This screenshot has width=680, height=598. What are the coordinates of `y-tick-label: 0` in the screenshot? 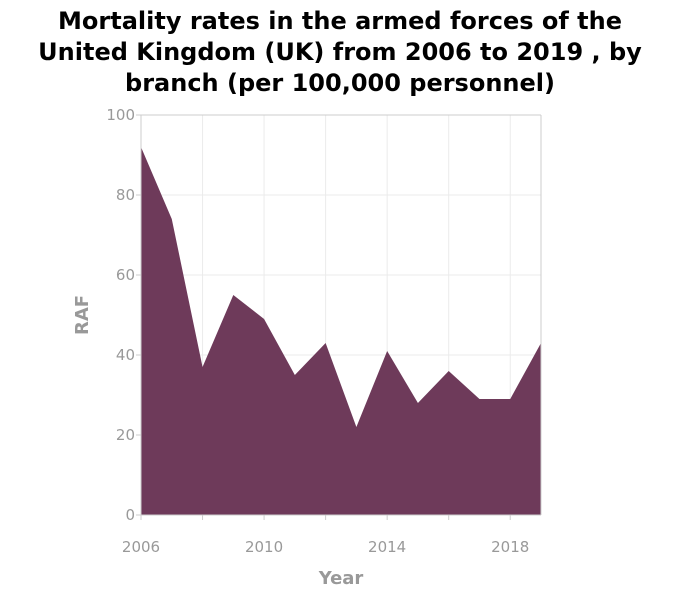 It's located at (130, 515).